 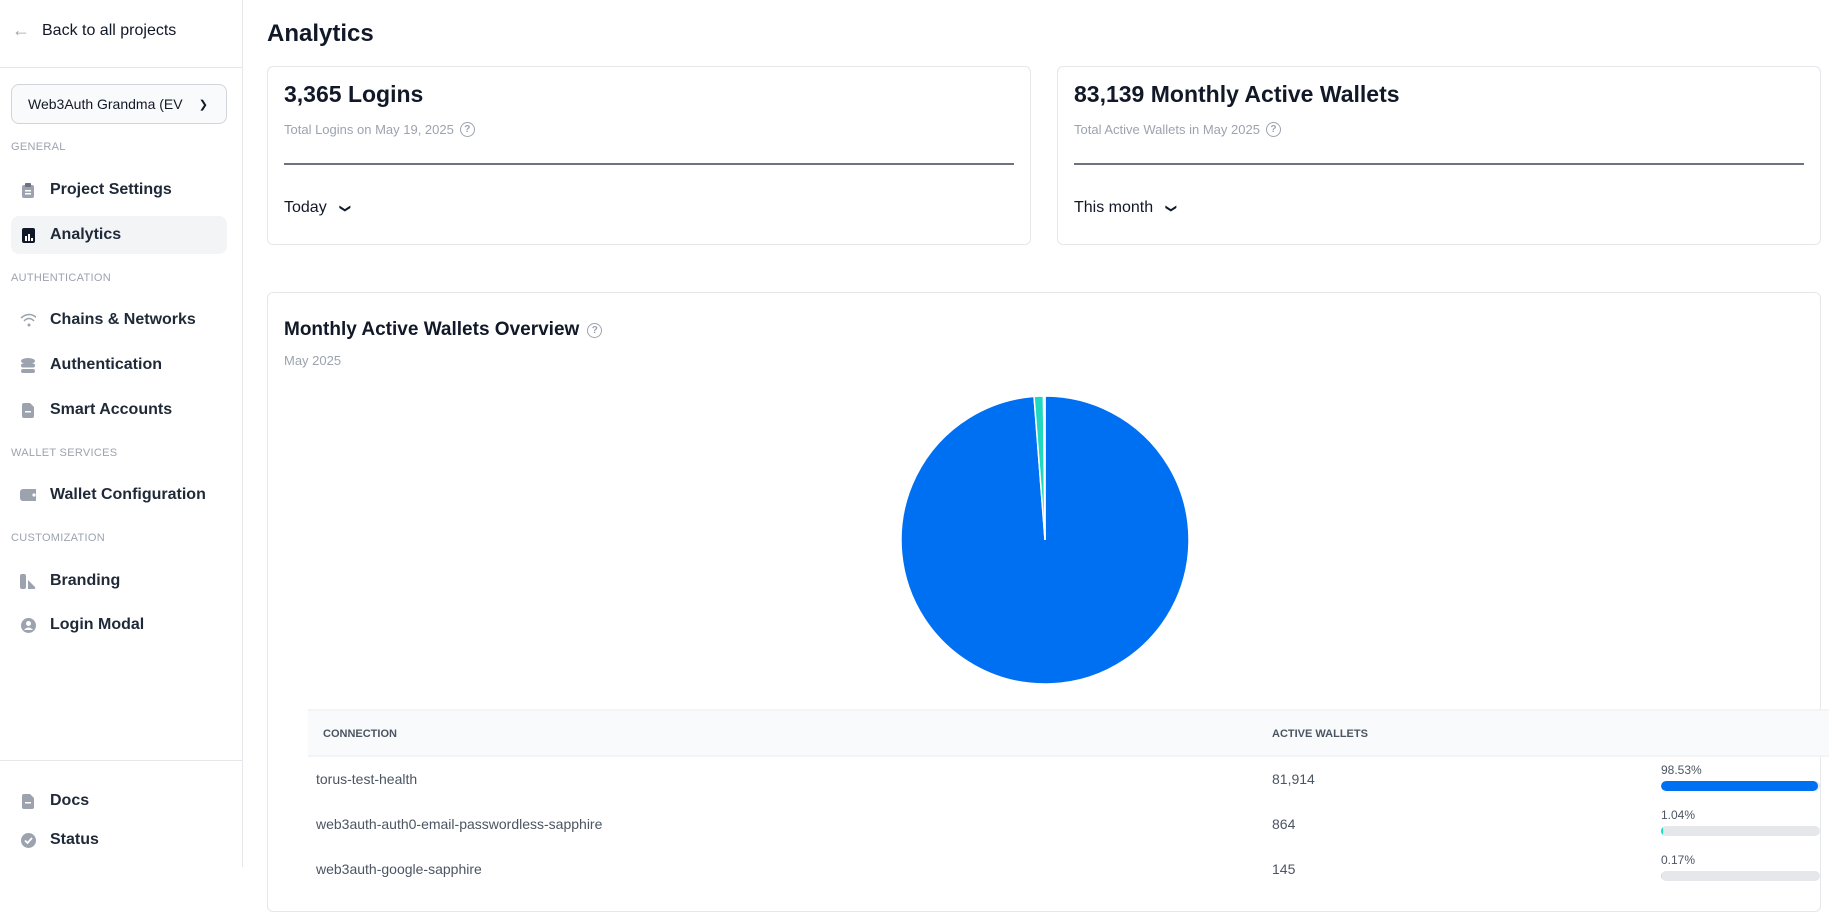 What do you see at coordinates (1678, 815) in the screenshot?
I see `percent-label: 1.04%` at bounding box center [1678, 815].